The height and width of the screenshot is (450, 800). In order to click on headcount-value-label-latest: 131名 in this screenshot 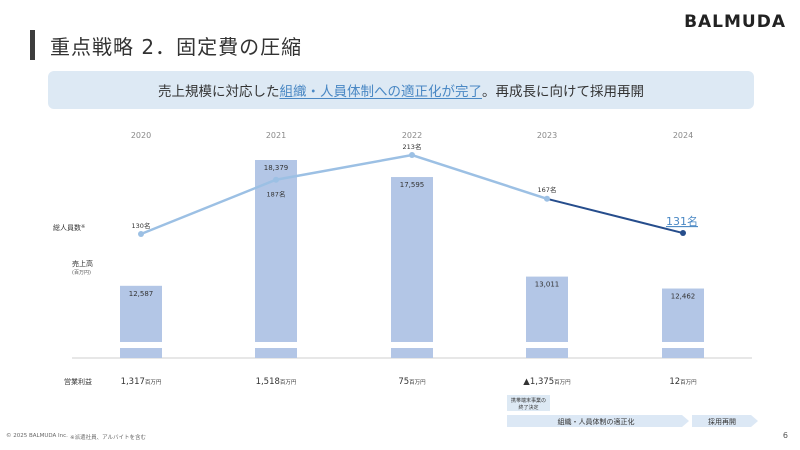, I will do `click(682, 221)`.